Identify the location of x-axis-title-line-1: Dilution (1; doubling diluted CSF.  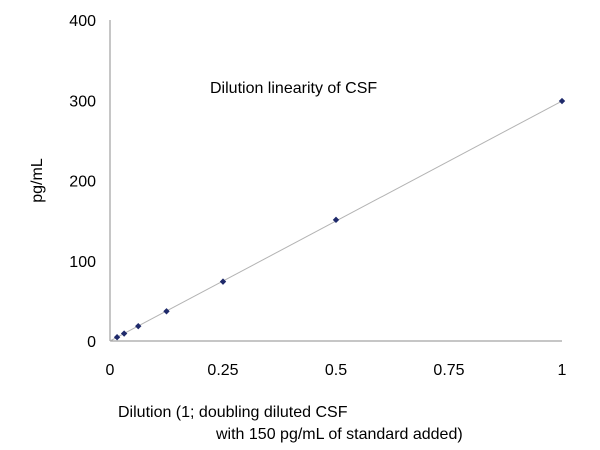
(233, 412).